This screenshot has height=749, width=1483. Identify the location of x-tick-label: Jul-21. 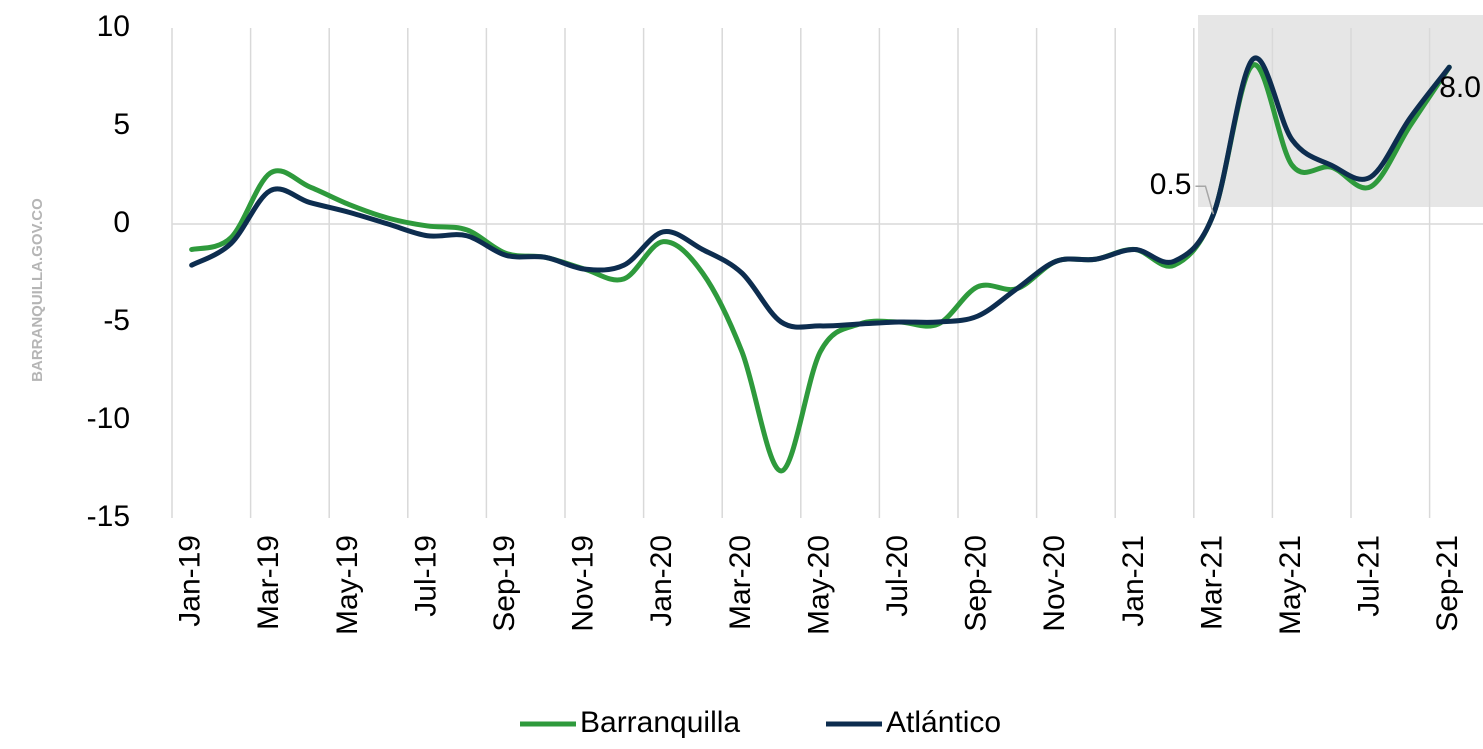
(1369, 576).